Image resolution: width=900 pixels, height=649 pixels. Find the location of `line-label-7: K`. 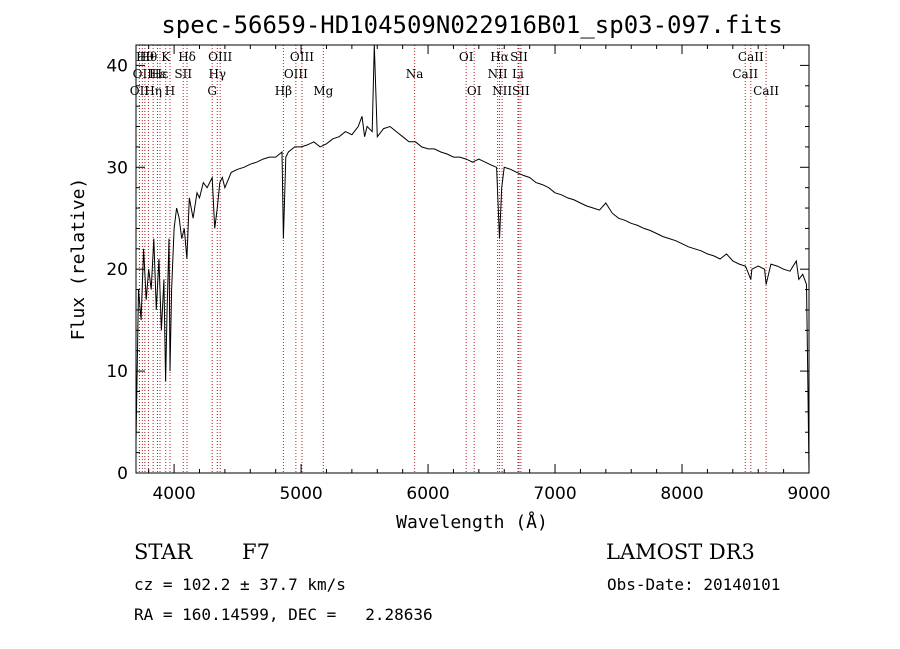

line-label-7: K is located at coordinates (166, 57).